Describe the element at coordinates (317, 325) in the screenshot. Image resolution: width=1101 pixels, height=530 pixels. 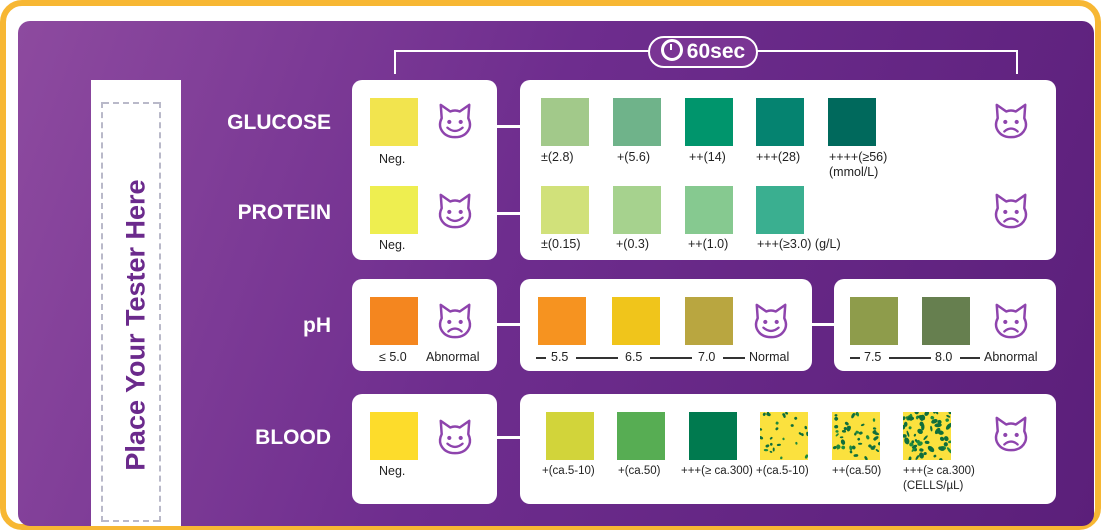
I see `row-label-ph: pH` at that location.